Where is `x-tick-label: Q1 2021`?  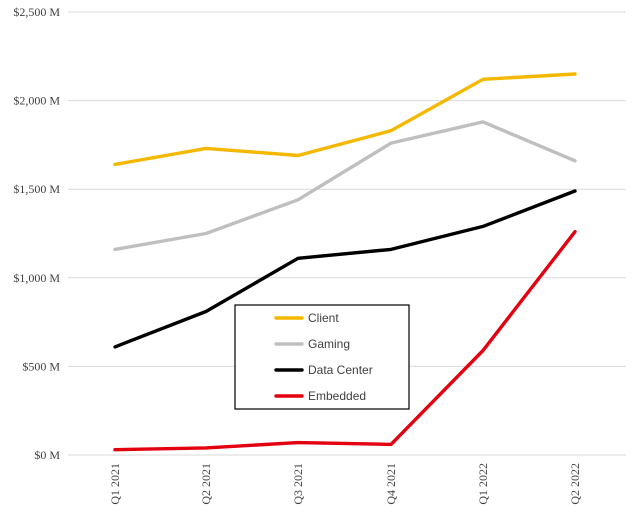 x-tick-label: Q1 2021 is located at coordinates (115, 484).